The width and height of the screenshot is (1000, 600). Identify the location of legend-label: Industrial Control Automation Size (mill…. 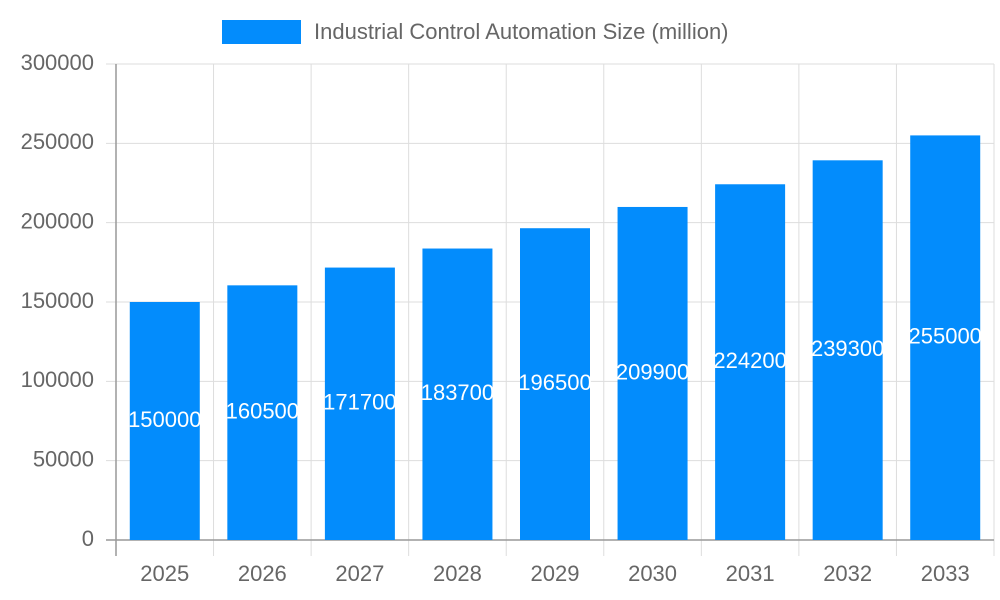
(521, 31).